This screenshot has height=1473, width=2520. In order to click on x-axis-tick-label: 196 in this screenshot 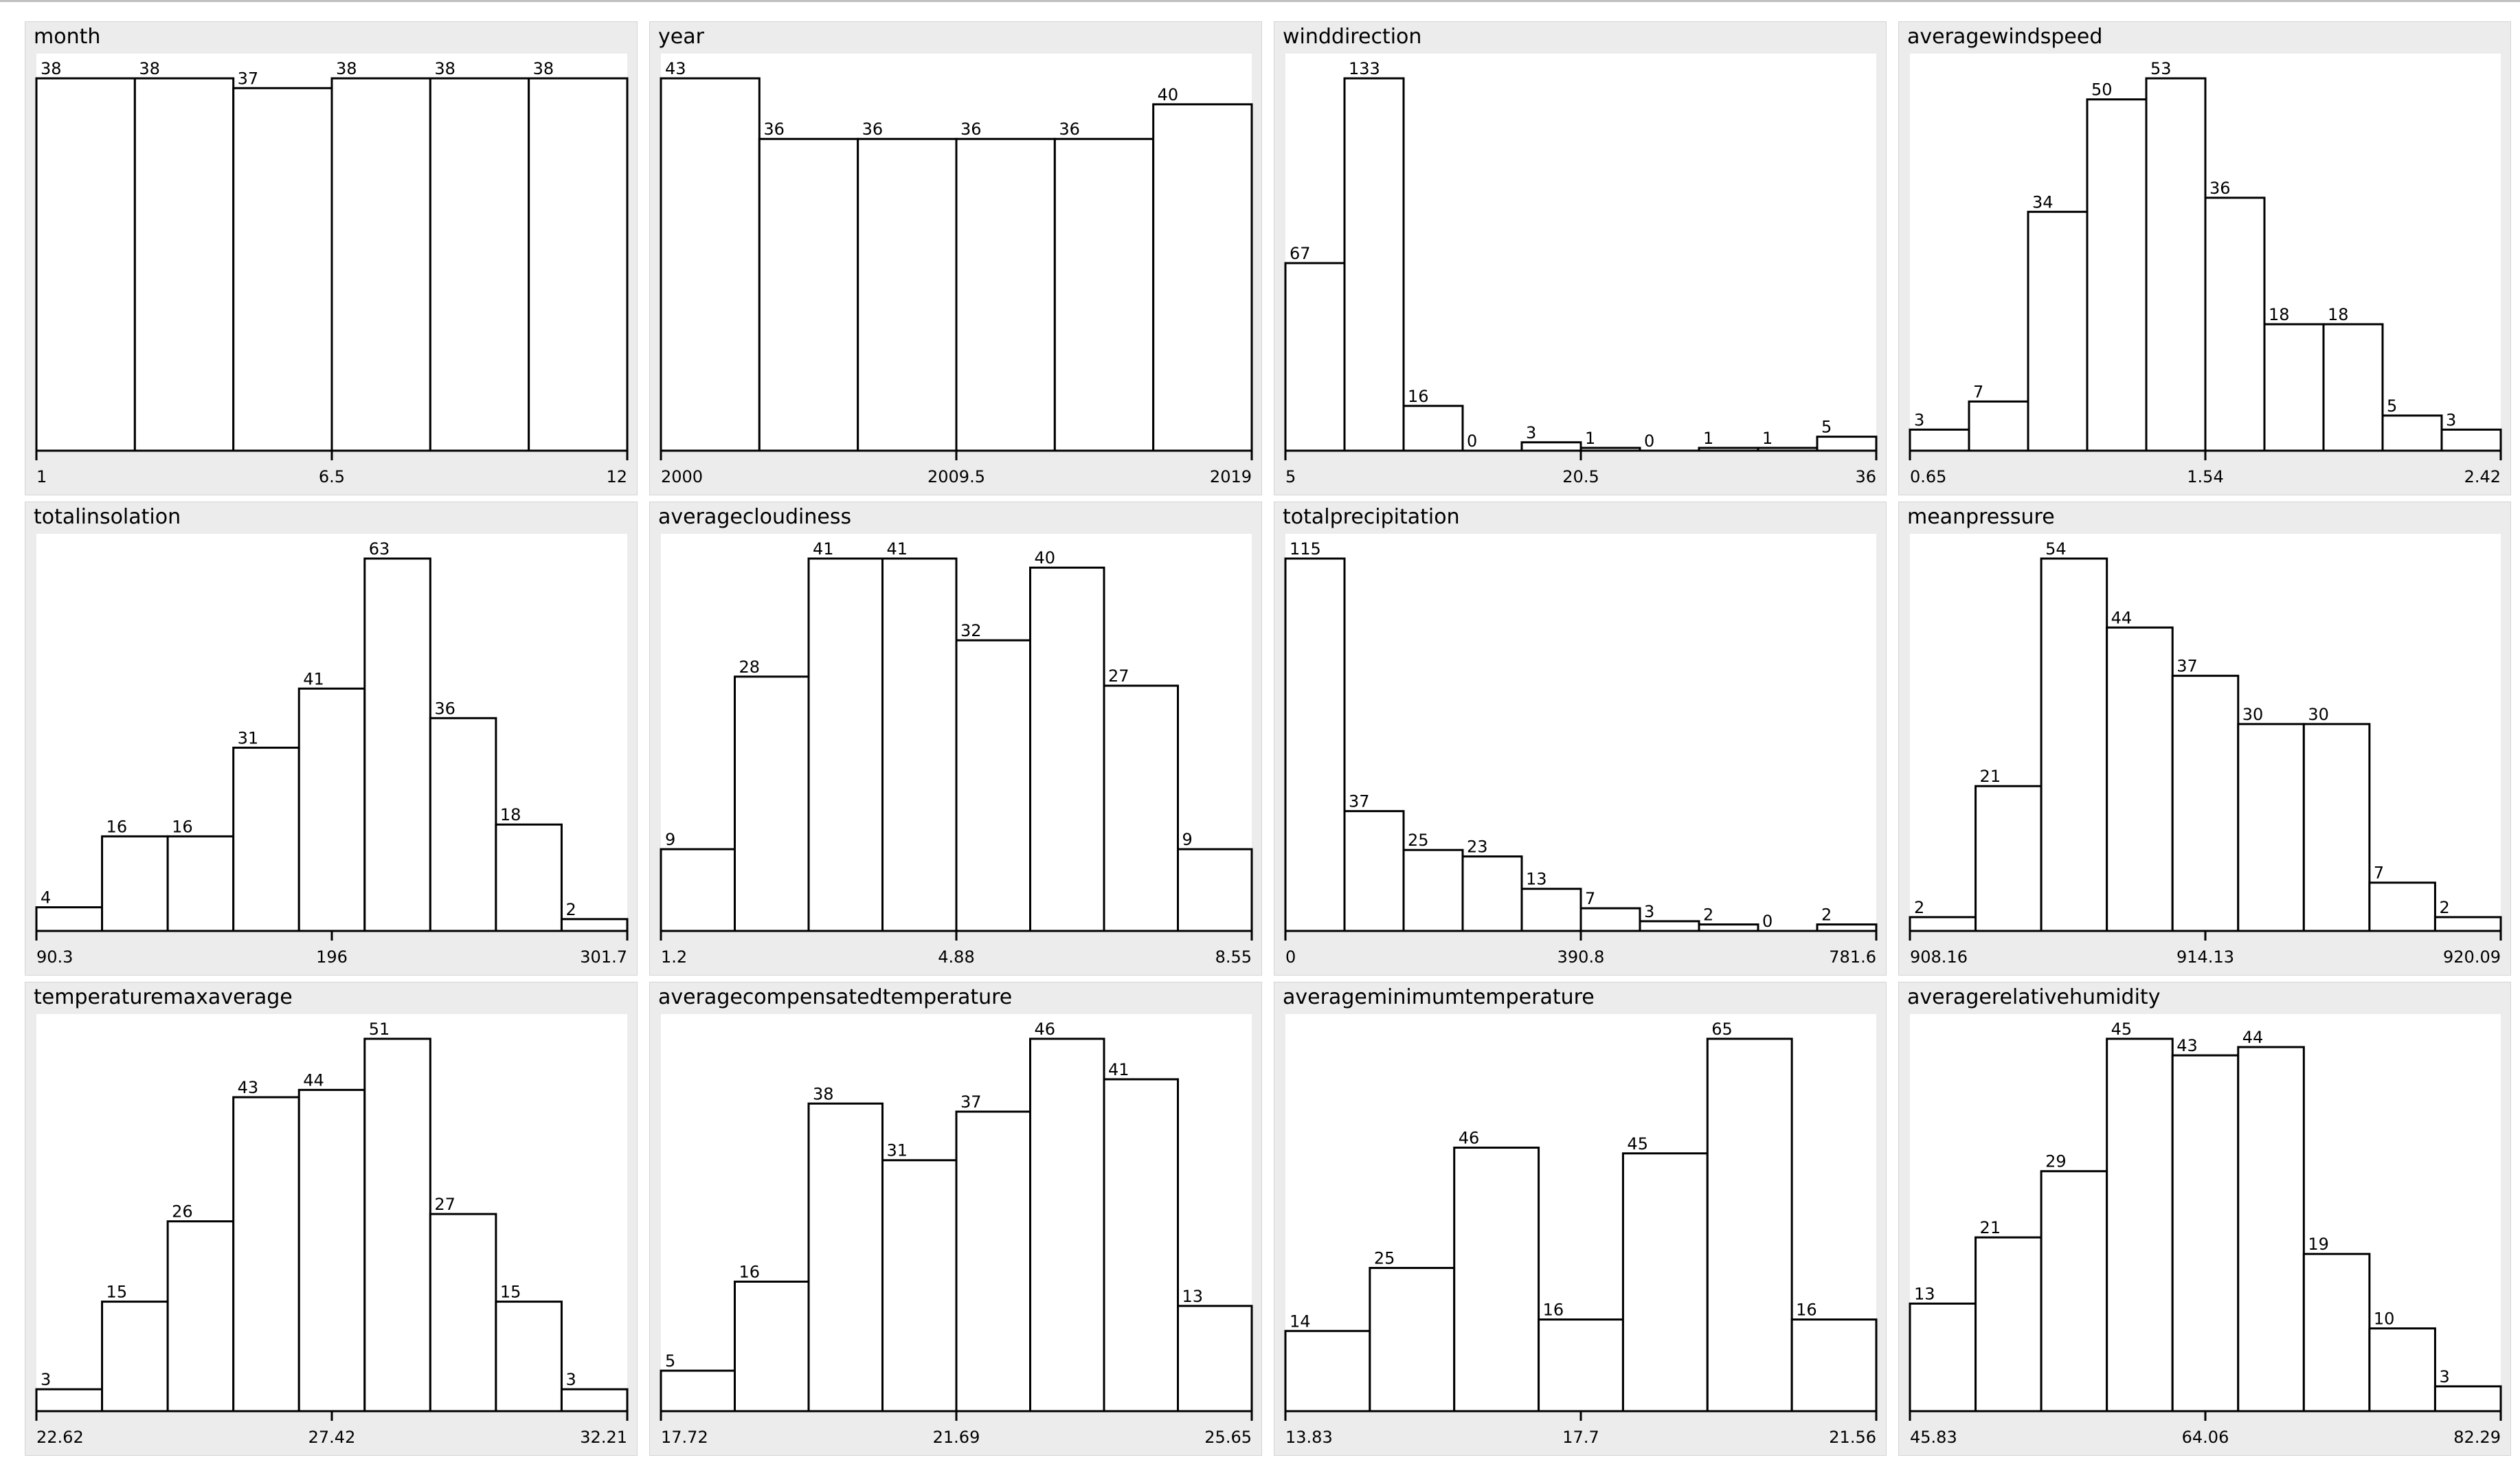, I will do `click(332, 957)`.